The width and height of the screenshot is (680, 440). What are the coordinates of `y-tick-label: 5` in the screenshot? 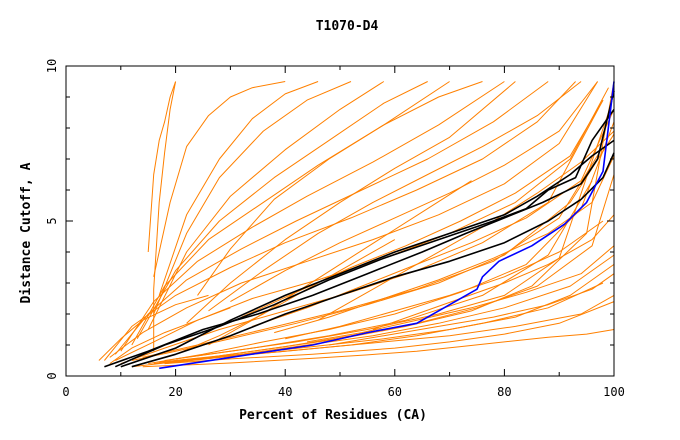 It's located at (52, 220).